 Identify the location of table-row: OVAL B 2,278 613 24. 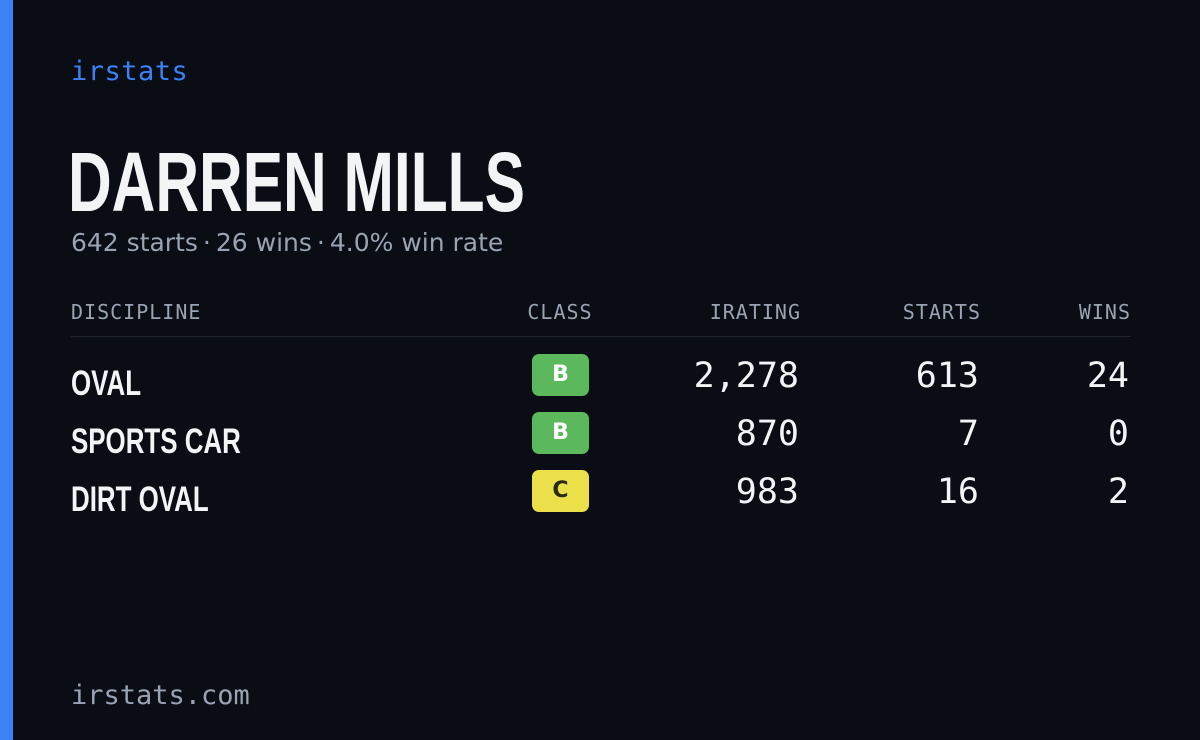
(601, 383).